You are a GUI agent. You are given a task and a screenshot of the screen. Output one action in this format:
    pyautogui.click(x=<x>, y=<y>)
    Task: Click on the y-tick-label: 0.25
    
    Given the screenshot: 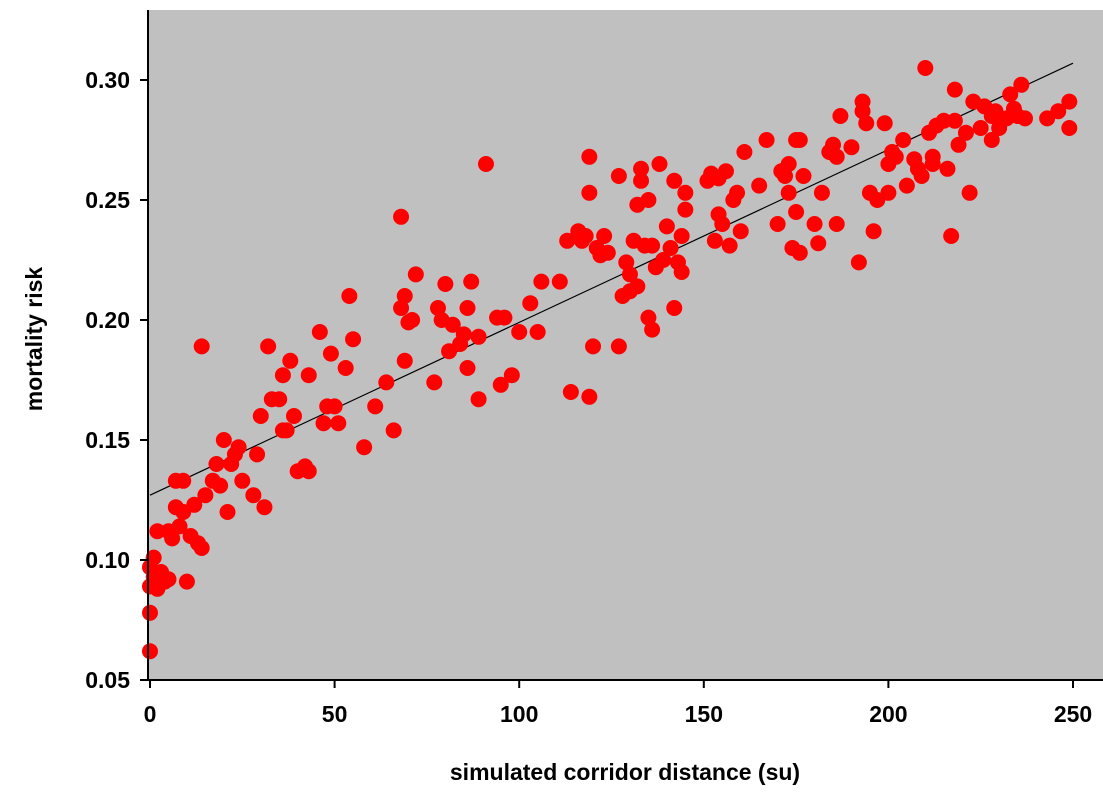 What is the action you would take?
    pyautogui.click(x=107, y=200)
    